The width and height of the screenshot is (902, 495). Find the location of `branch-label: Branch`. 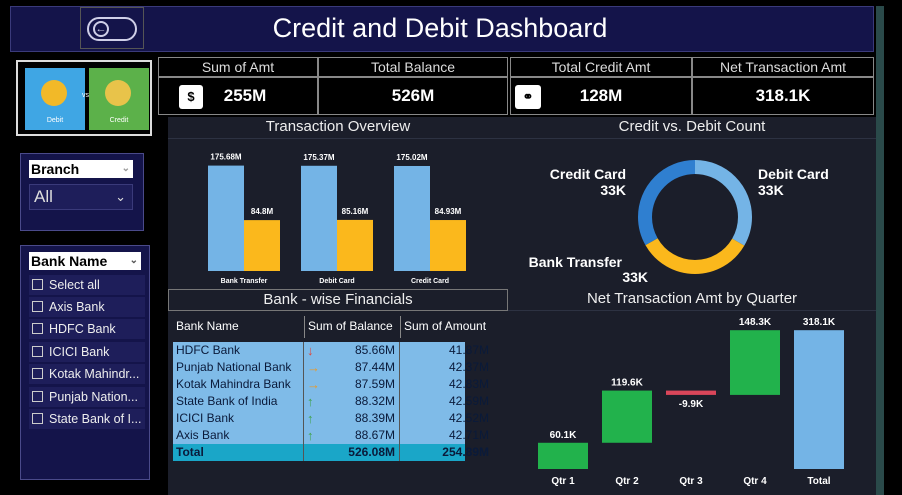

branch-label: Branch is located at coordinates (55, 169).